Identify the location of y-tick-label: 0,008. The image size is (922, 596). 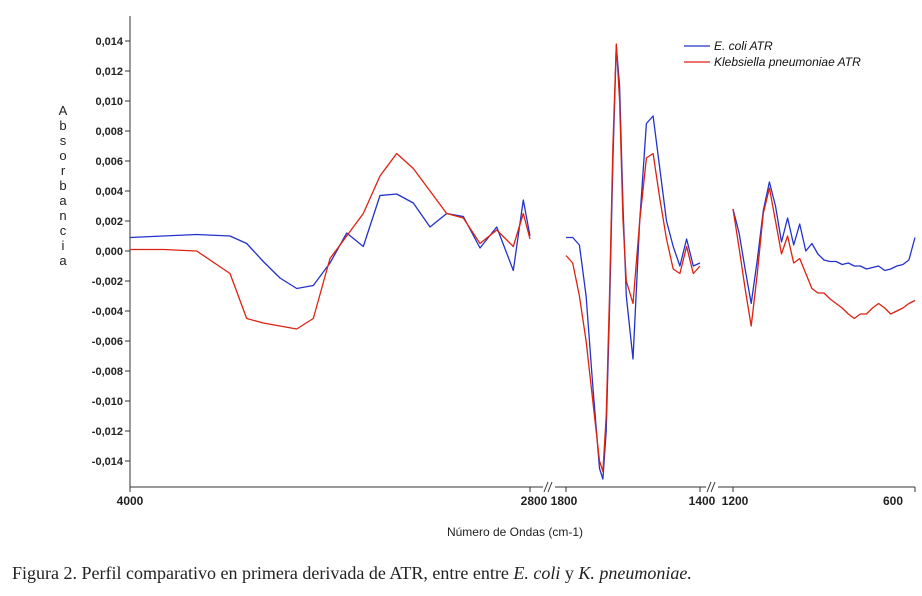
(109, 132).